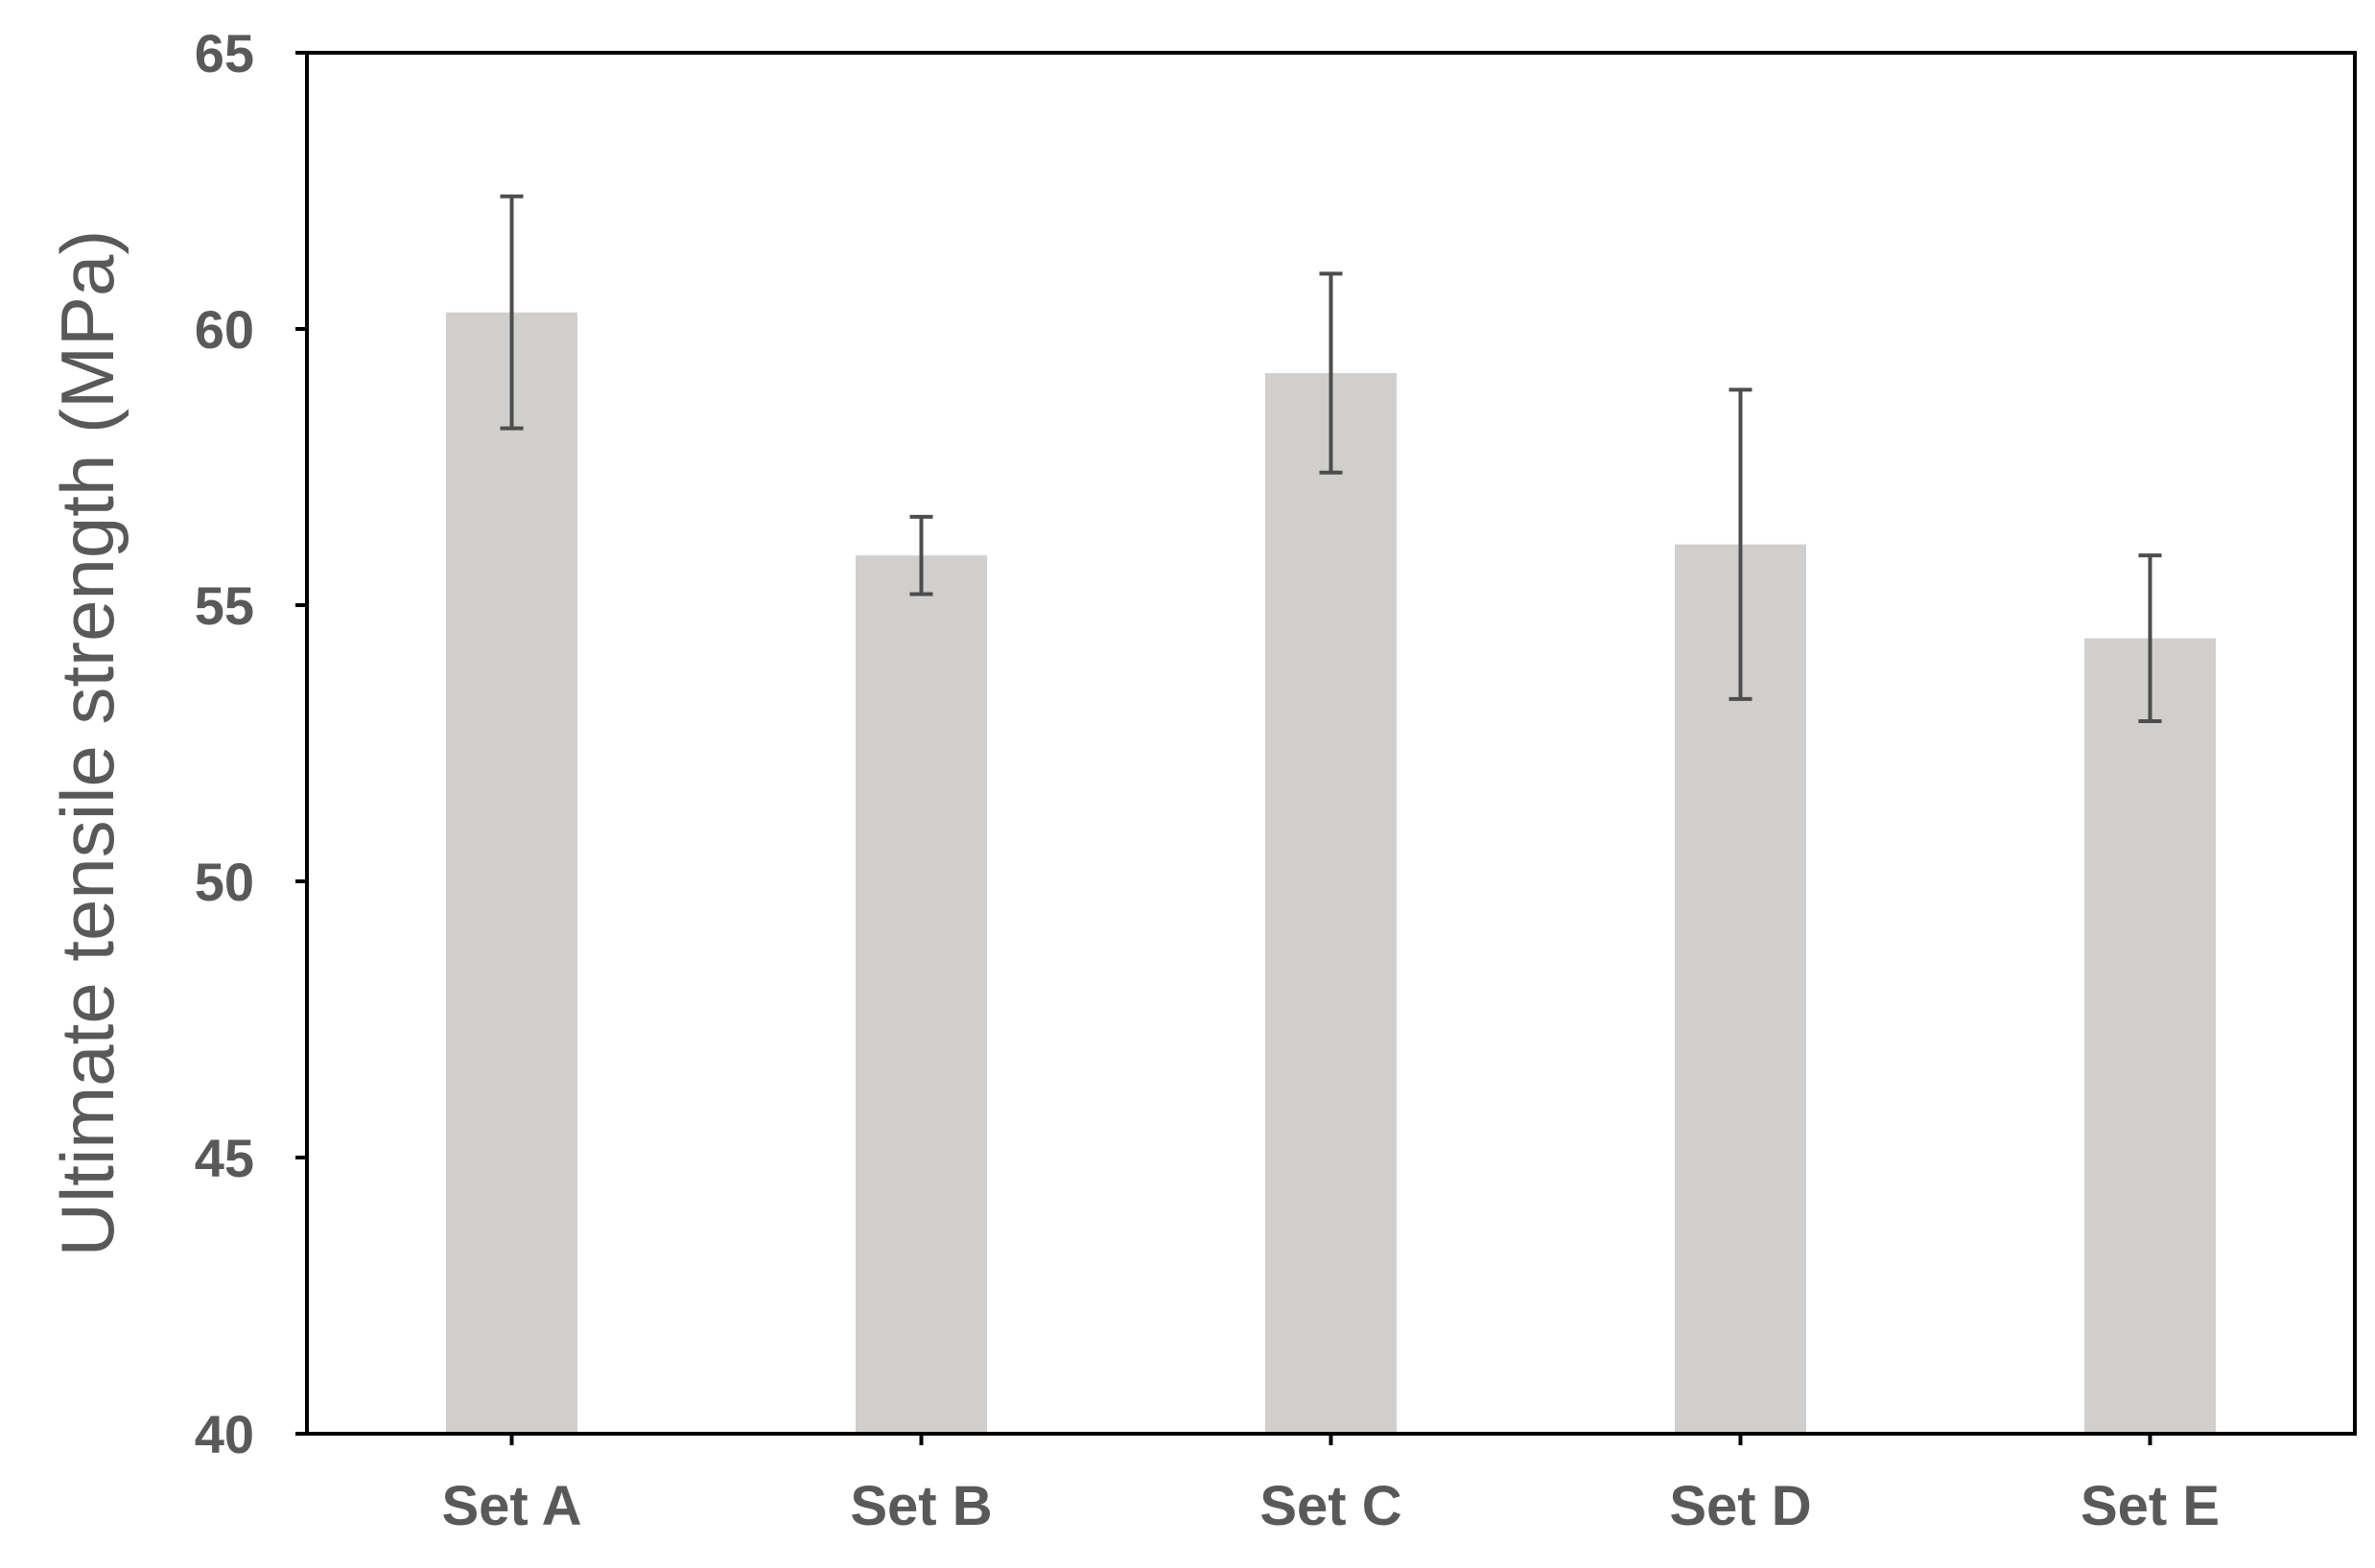  What do you see at coordinates (225, 605) in the screenshot?
I see `y-tick-label: 55` at bounding box center [225, 605].